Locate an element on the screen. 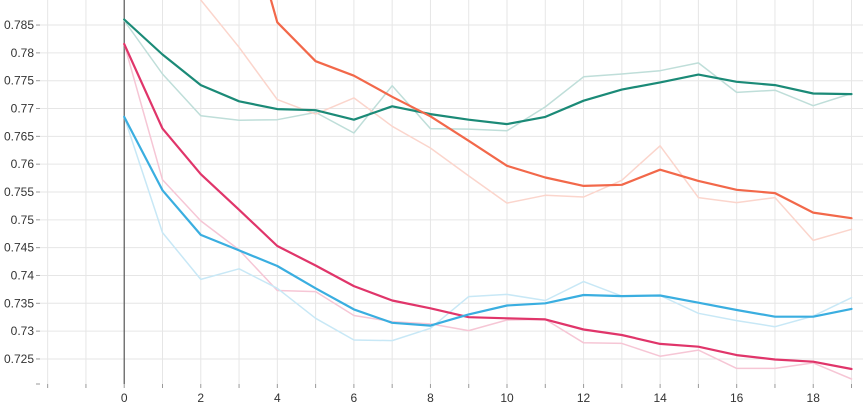  x-tick-label: 14 is located at coordinates (660, 398).